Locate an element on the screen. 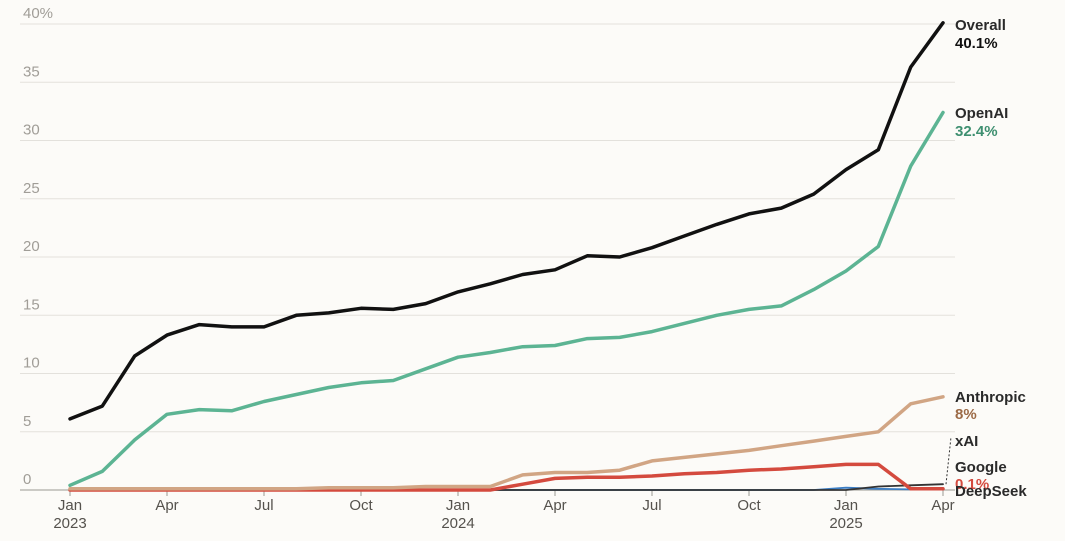 The width and height of the screenshot is (1065, 541). series-line-anthropic is located at coordinates (506, 443).